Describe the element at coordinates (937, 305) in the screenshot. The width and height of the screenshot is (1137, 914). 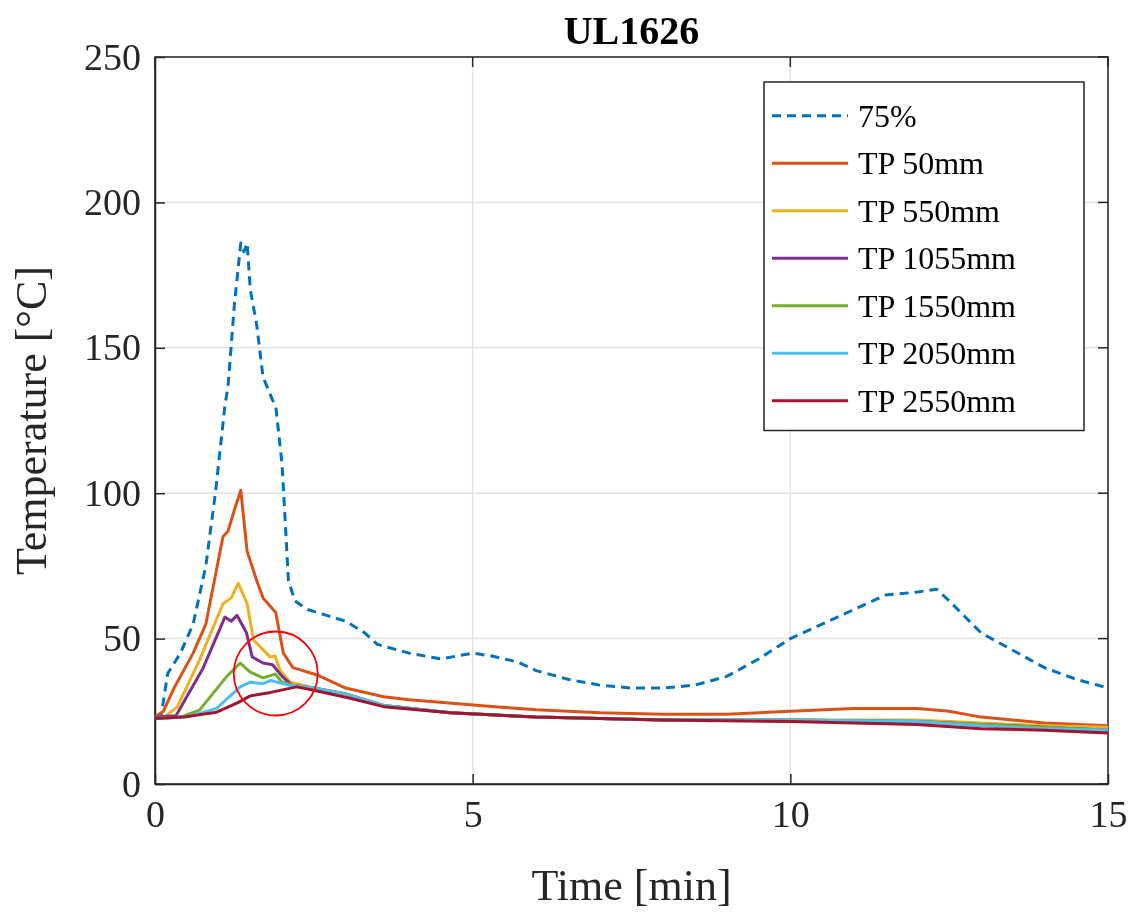
I see `legend-label: TP 1550mm` at that location.